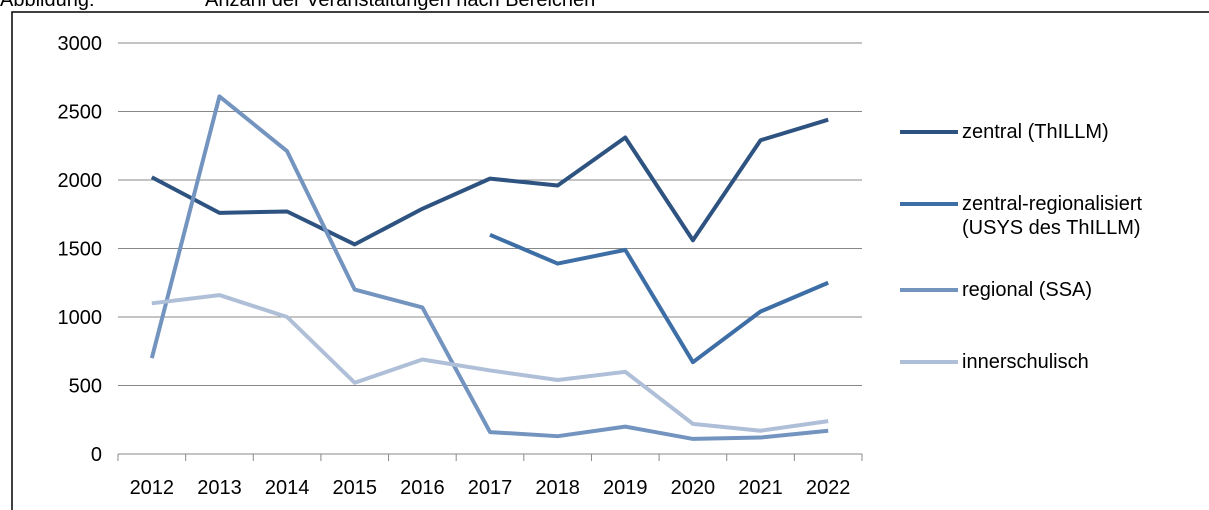 The width and height of the screenshot is (1209, 510). I want to click on x-tick-label: 2022, so click(828, 488).